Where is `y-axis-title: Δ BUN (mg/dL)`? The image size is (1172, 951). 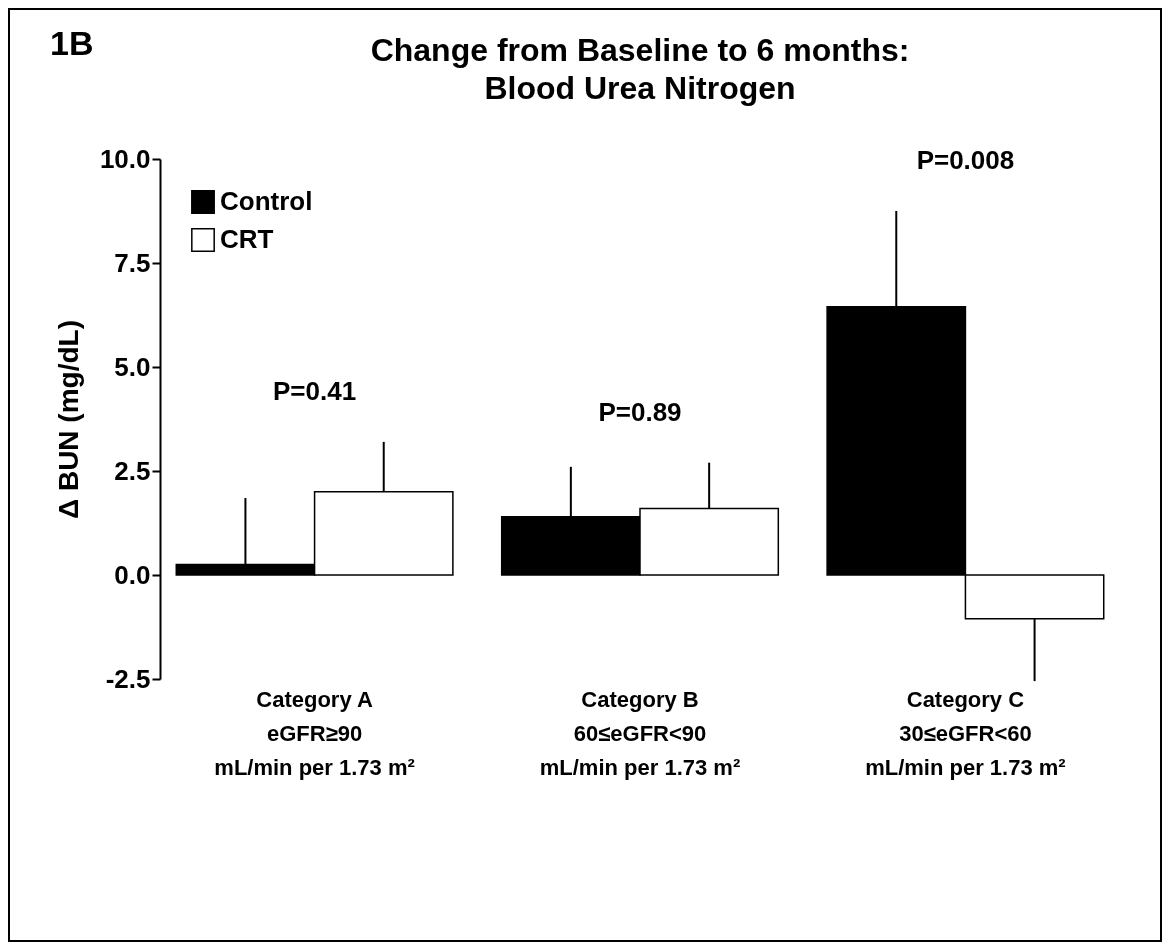 y-axis-title: Δ BUN (mg/dL) is located at coordinates (68, 419).